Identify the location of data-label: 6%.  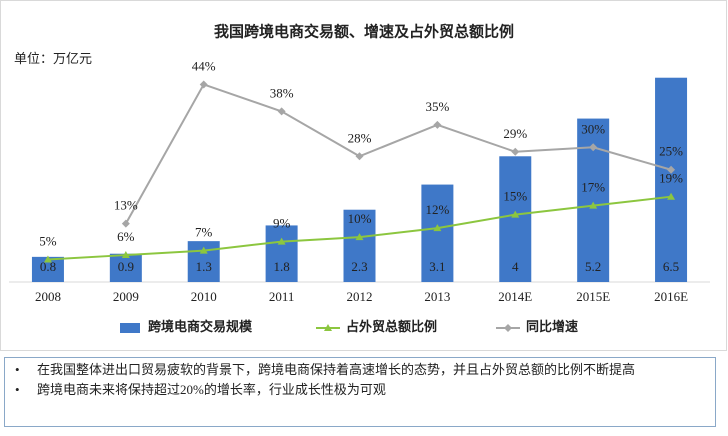
(126, 236).